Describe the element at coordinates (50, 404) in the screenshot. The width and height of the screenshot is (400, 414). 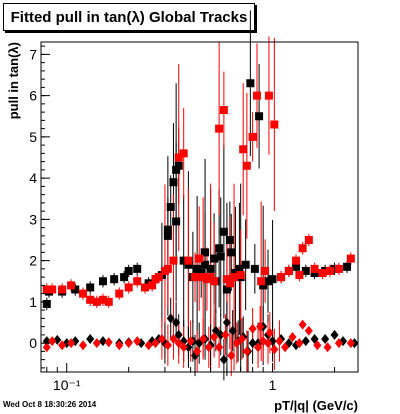
I see `timestamp-label: Wed Oct 8 18:30:26 2014` at that location.